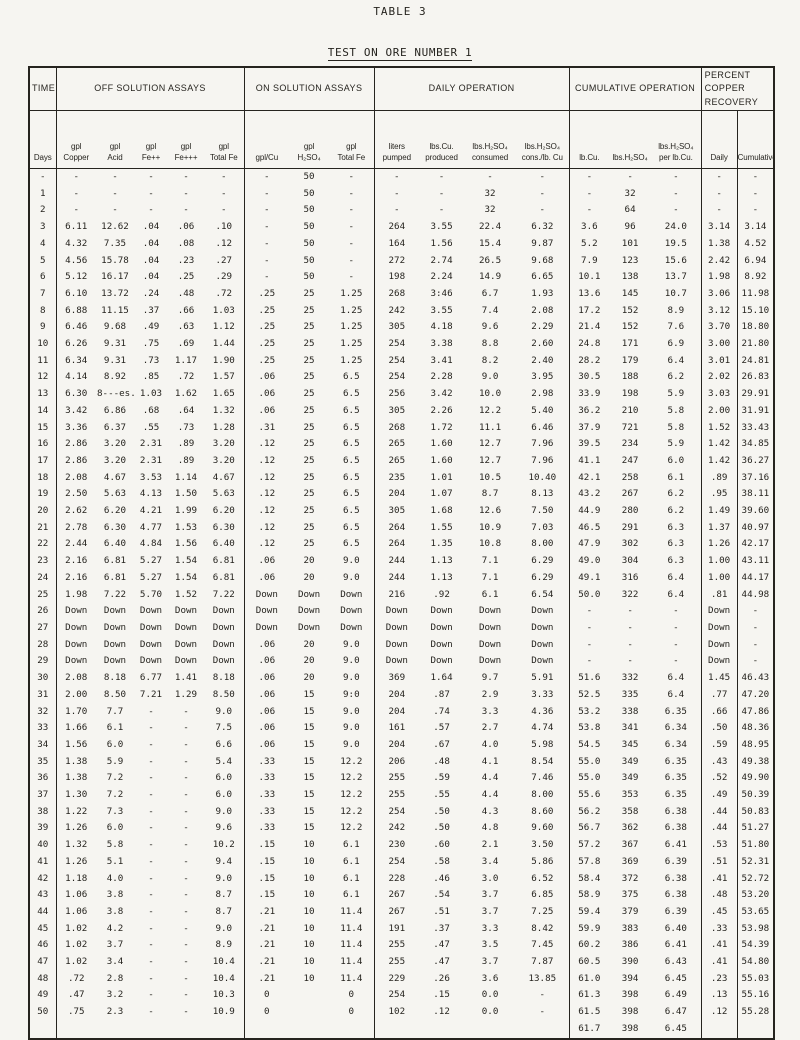 The width and height of the screenshot is (800, 1040). I want to click on table-cell: .23, so click(186, 260).